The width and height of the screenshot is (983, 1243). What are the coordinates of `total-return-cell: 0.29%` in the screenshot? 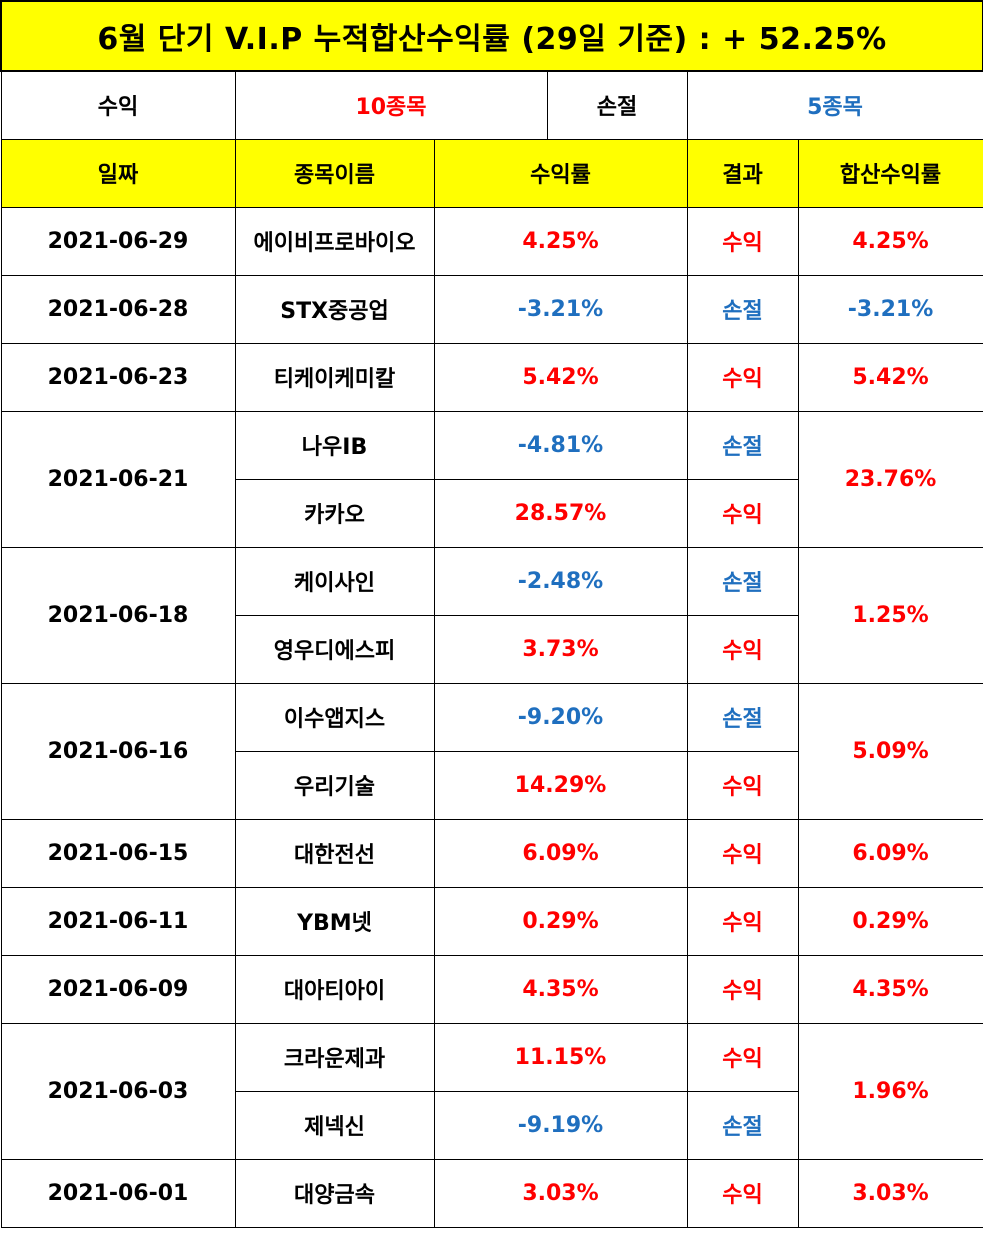 It's located at (890, 921).